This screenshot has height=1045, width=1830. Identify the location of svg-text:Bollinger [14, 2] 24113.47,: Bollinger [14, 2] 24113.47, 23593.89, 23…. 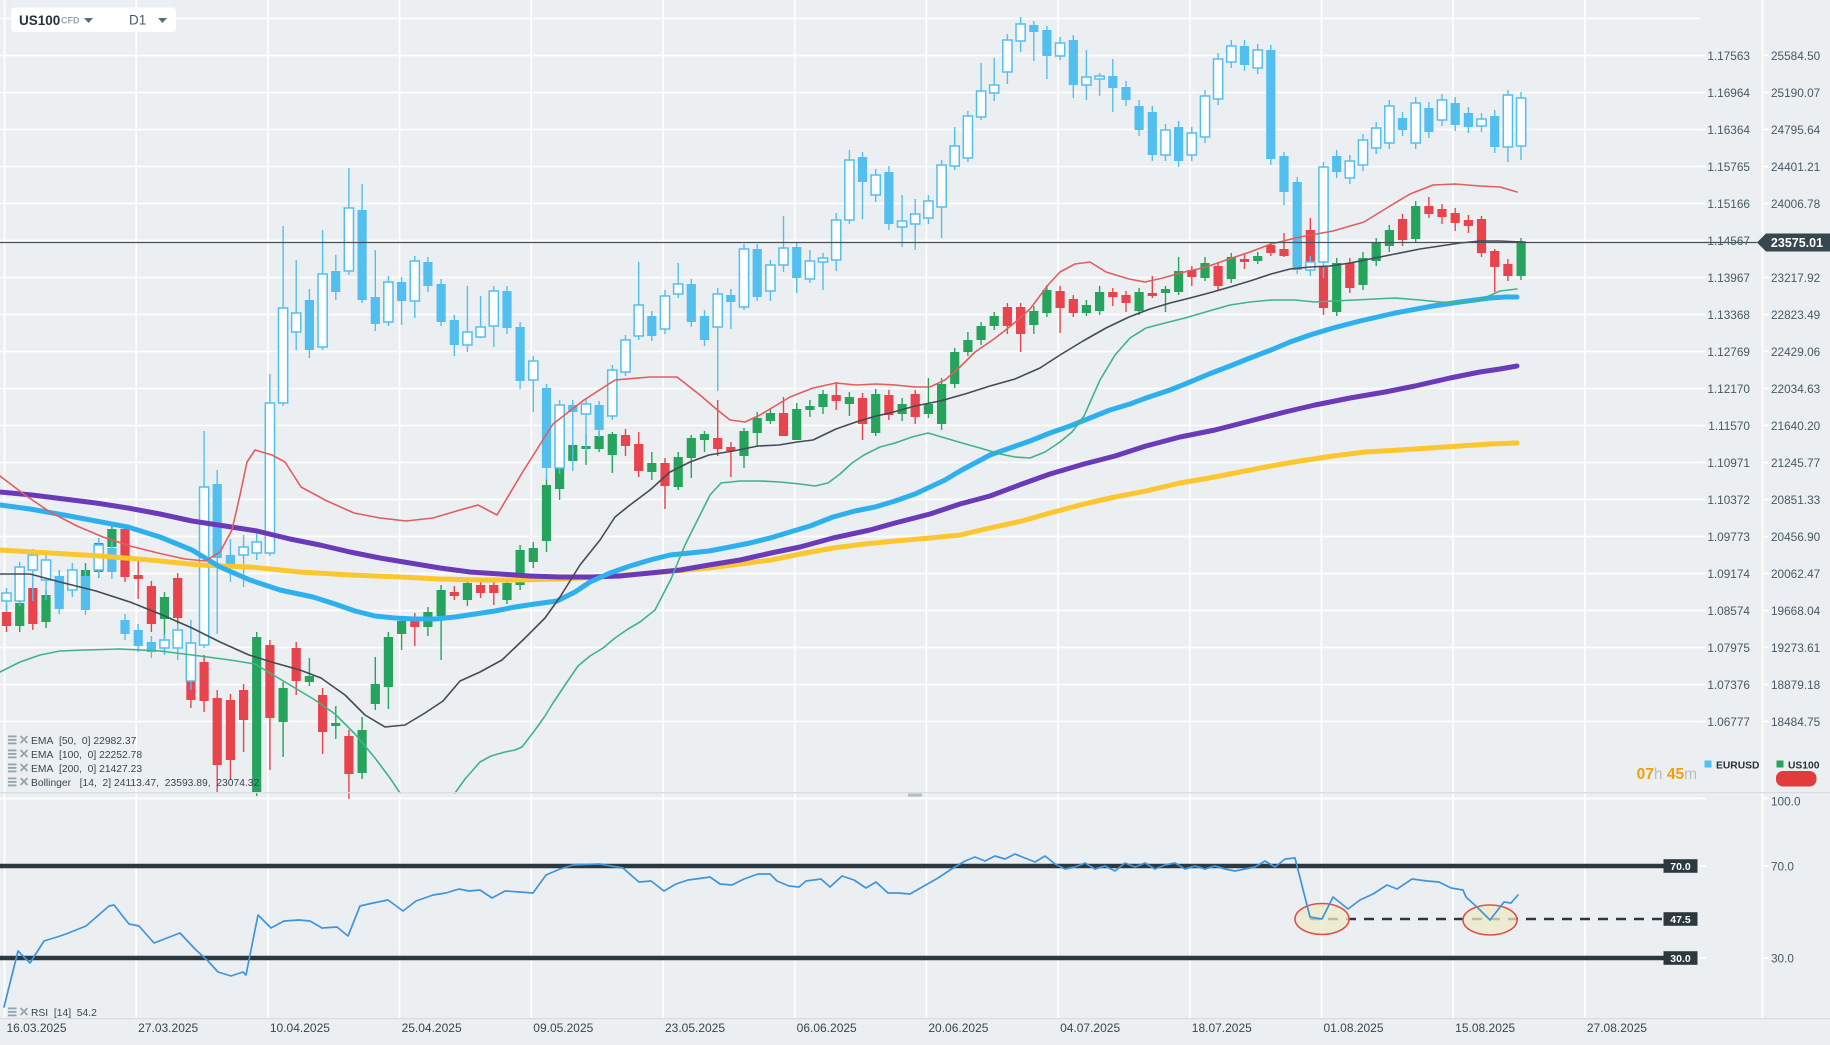
(145, 783).